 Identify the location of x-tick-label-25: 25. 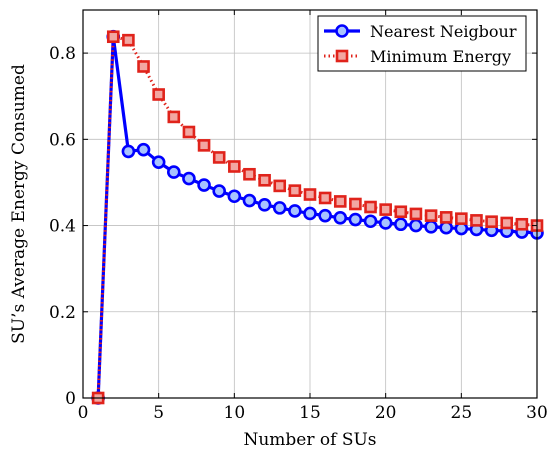
(462, 413).